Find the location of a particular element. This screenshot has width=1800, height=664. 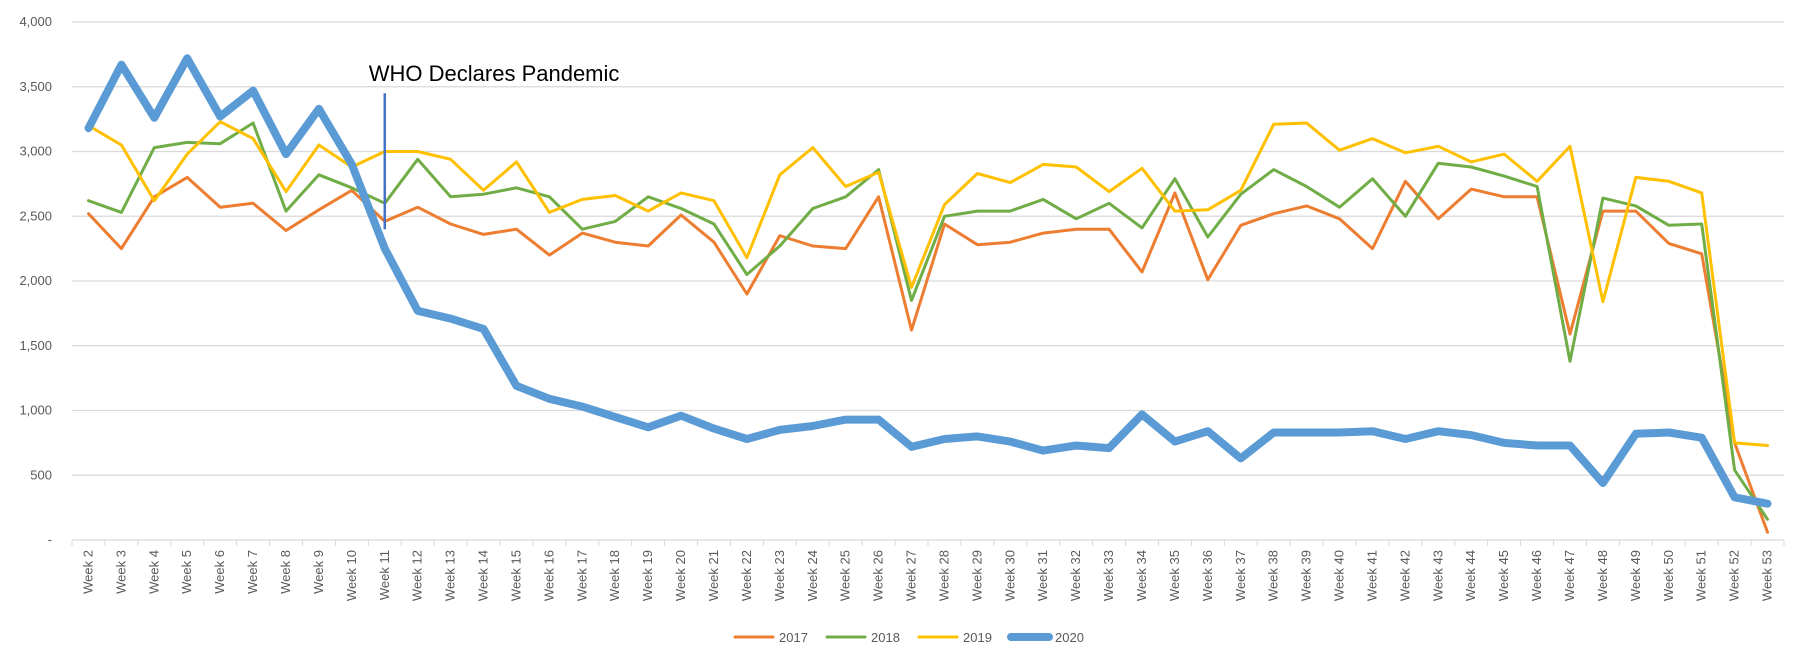

x-tick-label: Week 9 is located at coordinates (318, 572).